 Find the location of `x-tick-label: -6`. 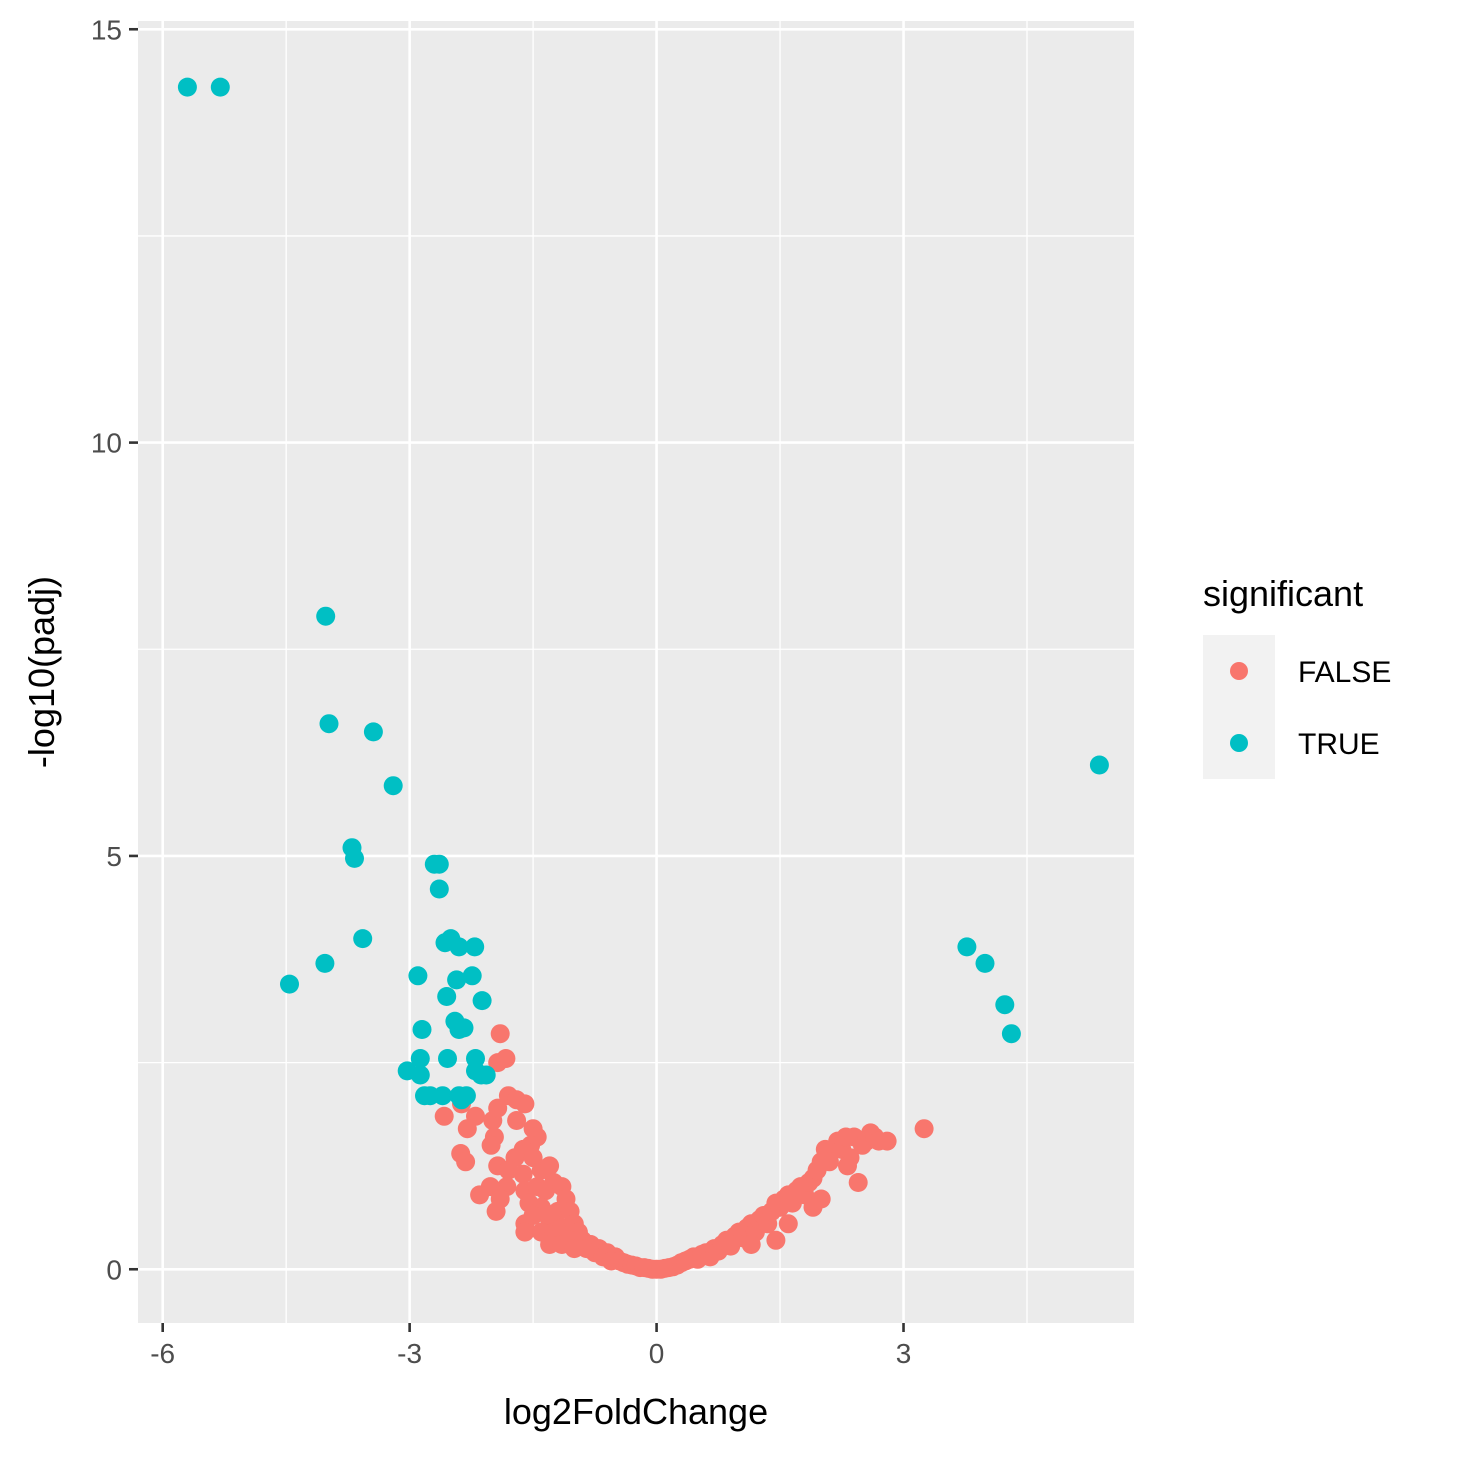

x-tick-label: -6 is located at coordinates (162, 1353).